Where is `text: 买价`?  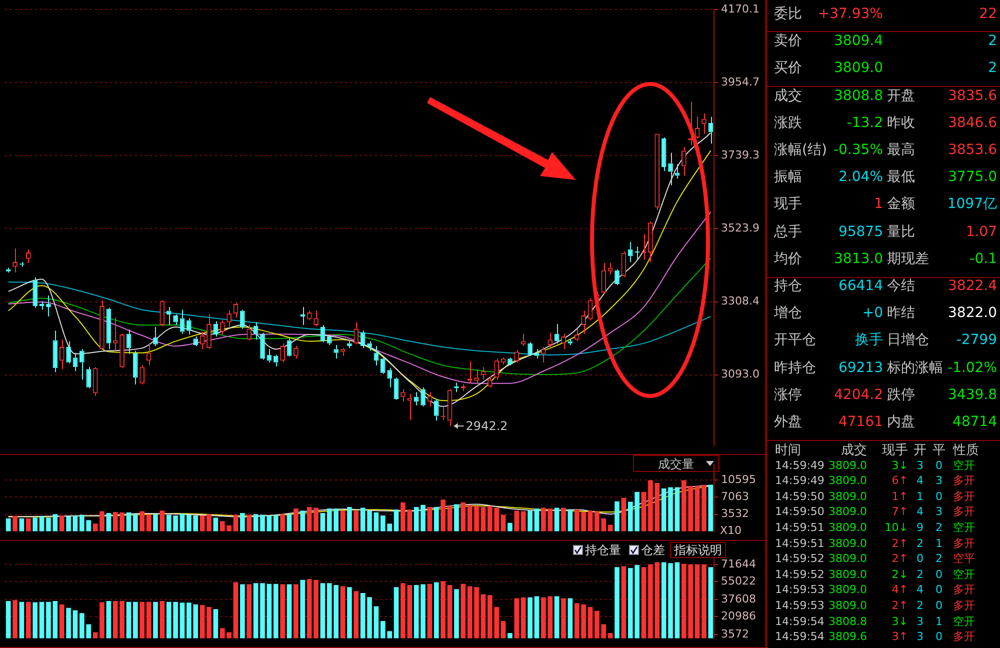
text: 买价 is located at coordinates (788, 68).